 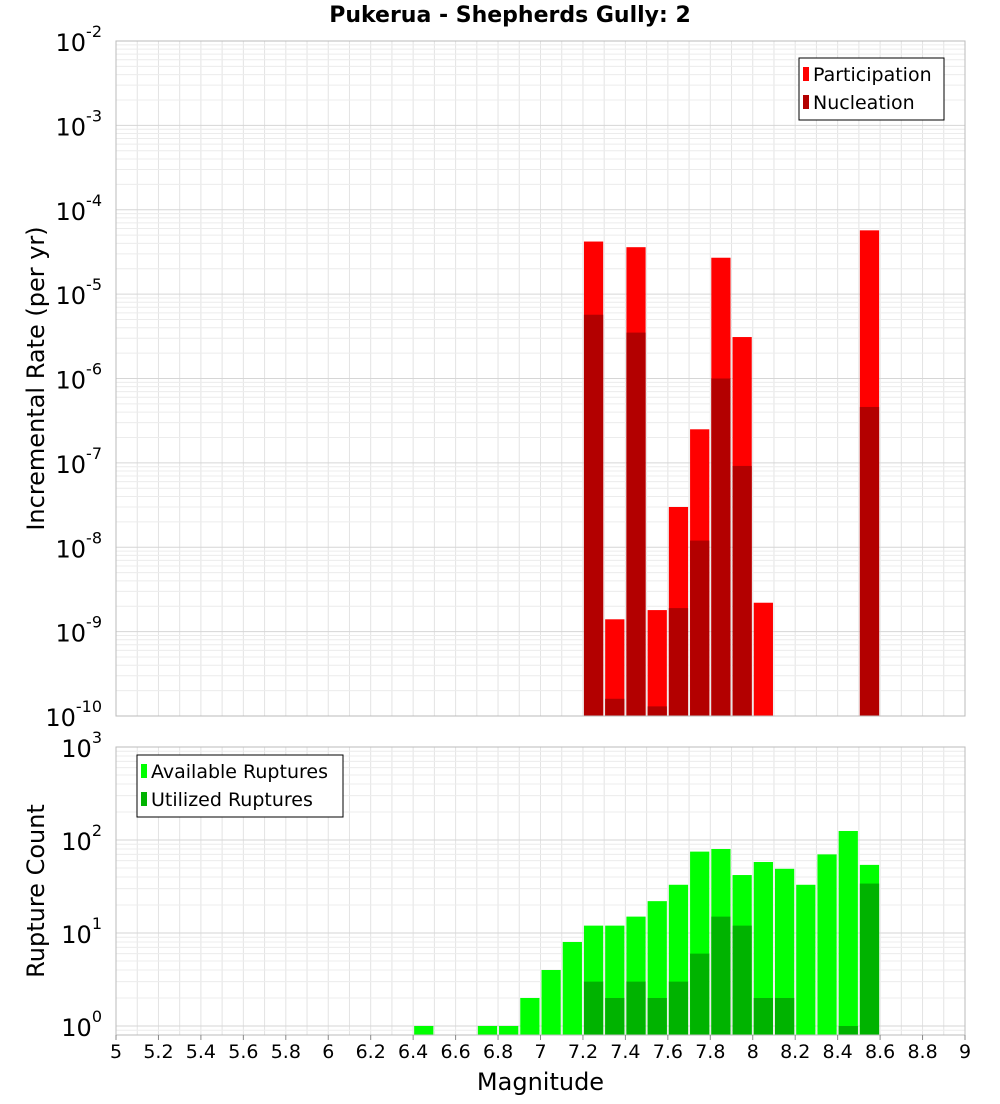 What do you see at coordinates (328, 1052) in the screenshot?
I see `x-tick-label: 6` at bounding box center [328, 1052].